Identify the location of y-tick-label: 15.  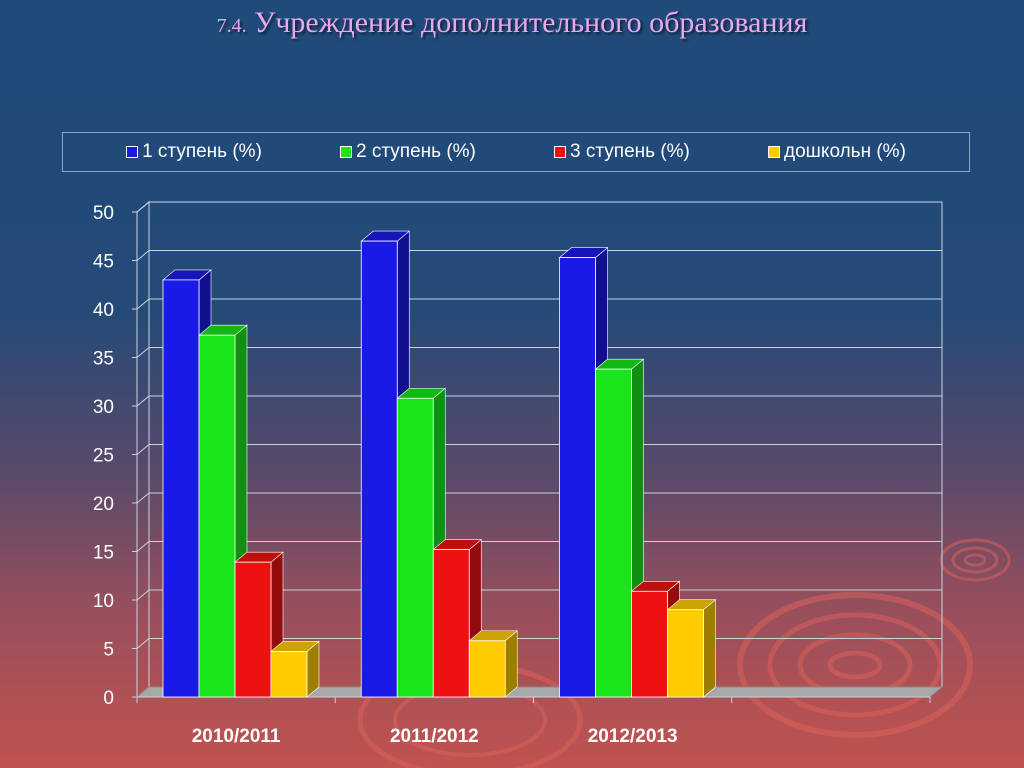
(103, 553).